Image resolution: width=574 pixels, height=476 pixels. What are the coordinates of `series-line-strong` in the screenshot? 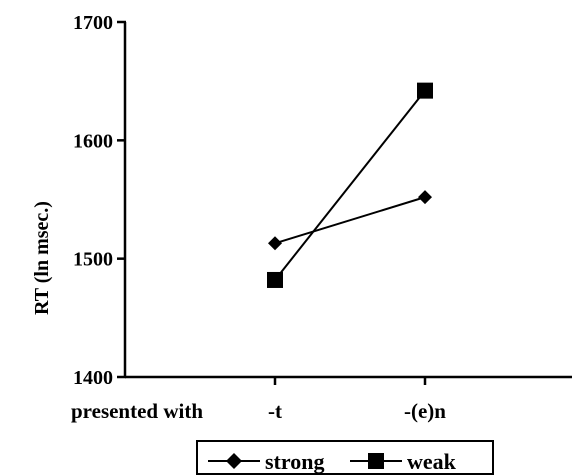 It's located at (350, 220).